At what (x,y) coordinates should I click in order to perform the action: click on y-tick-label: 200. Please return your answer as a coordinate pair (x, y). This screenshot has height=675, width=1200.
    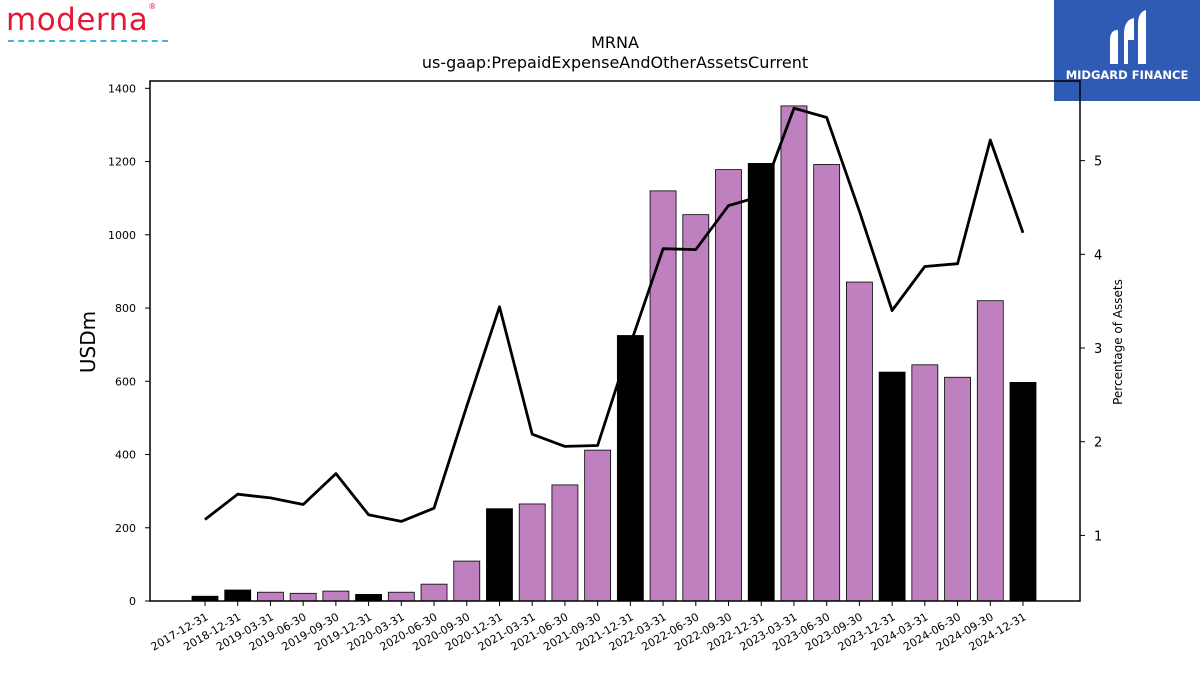
    Looking at the image, I should click on (125, 528).